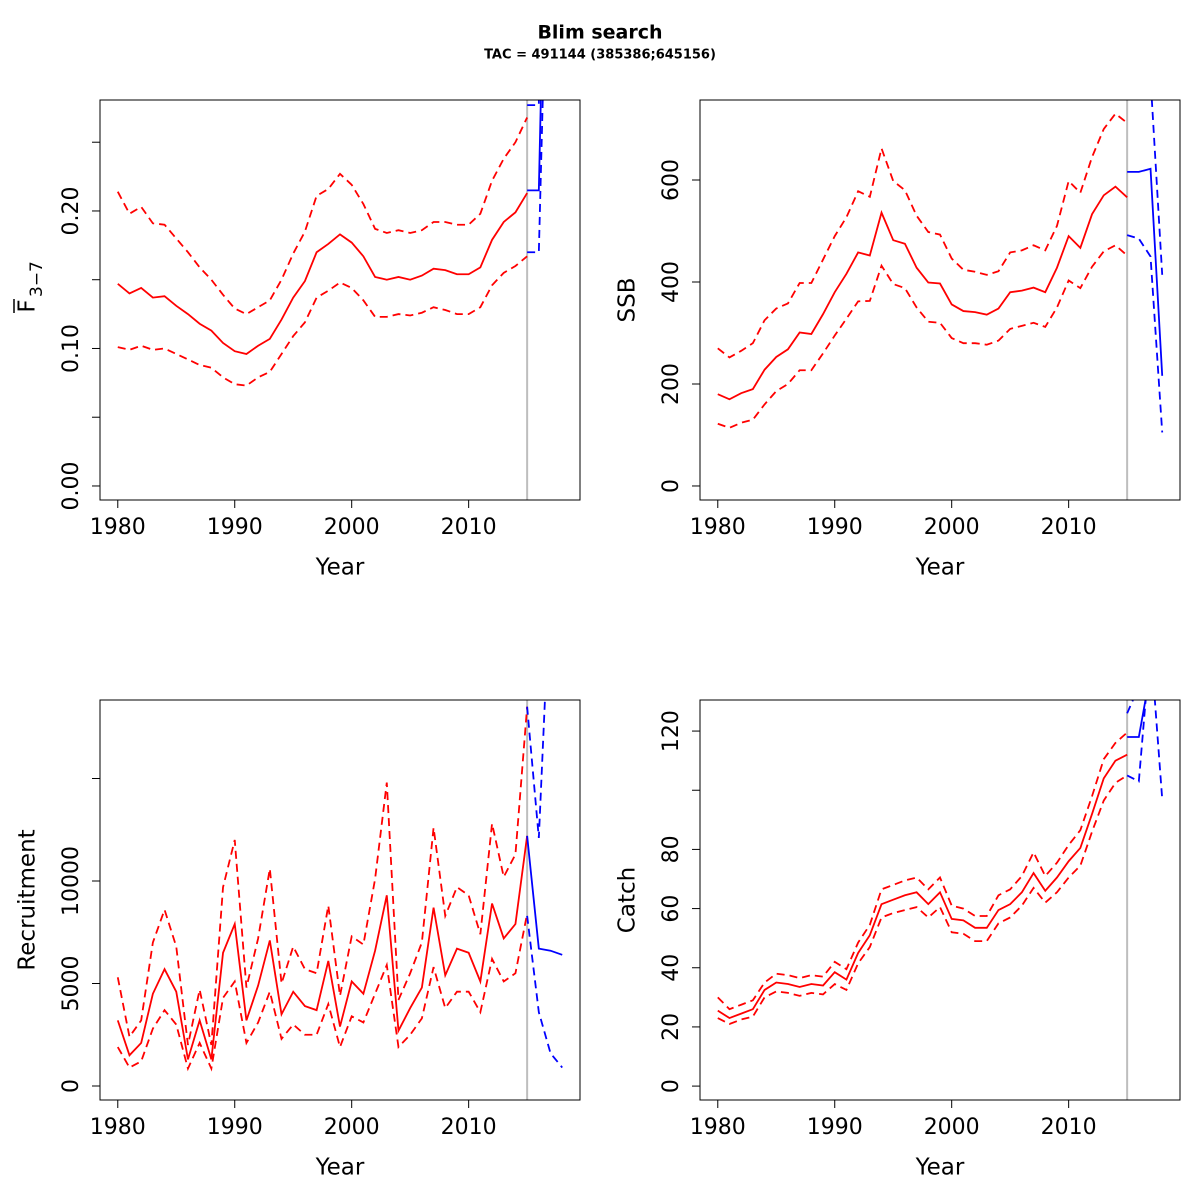 The height and width of the screenshot is (1200, 1200). What do you see at coordinates (71, 983) in the screenshot?
I see `y-tick-label: 5000` at bounding box center [71, 983].